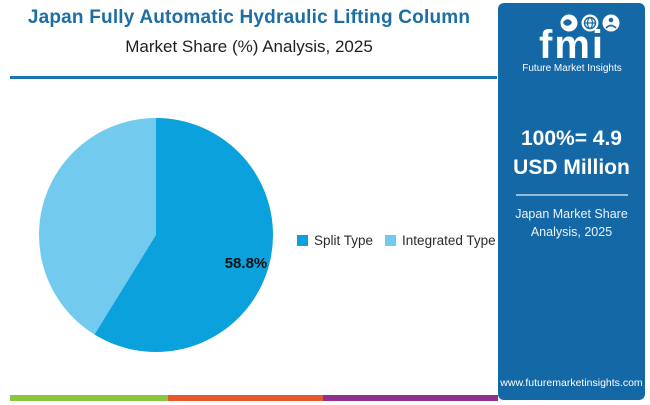 The width and height of the screenshot is (650, 405). What do you see at coordinates (249, 46) in the screenshot?
I see `title-line2: Market Share (%) Analysis, 2025` at bounding box center [249, 46].